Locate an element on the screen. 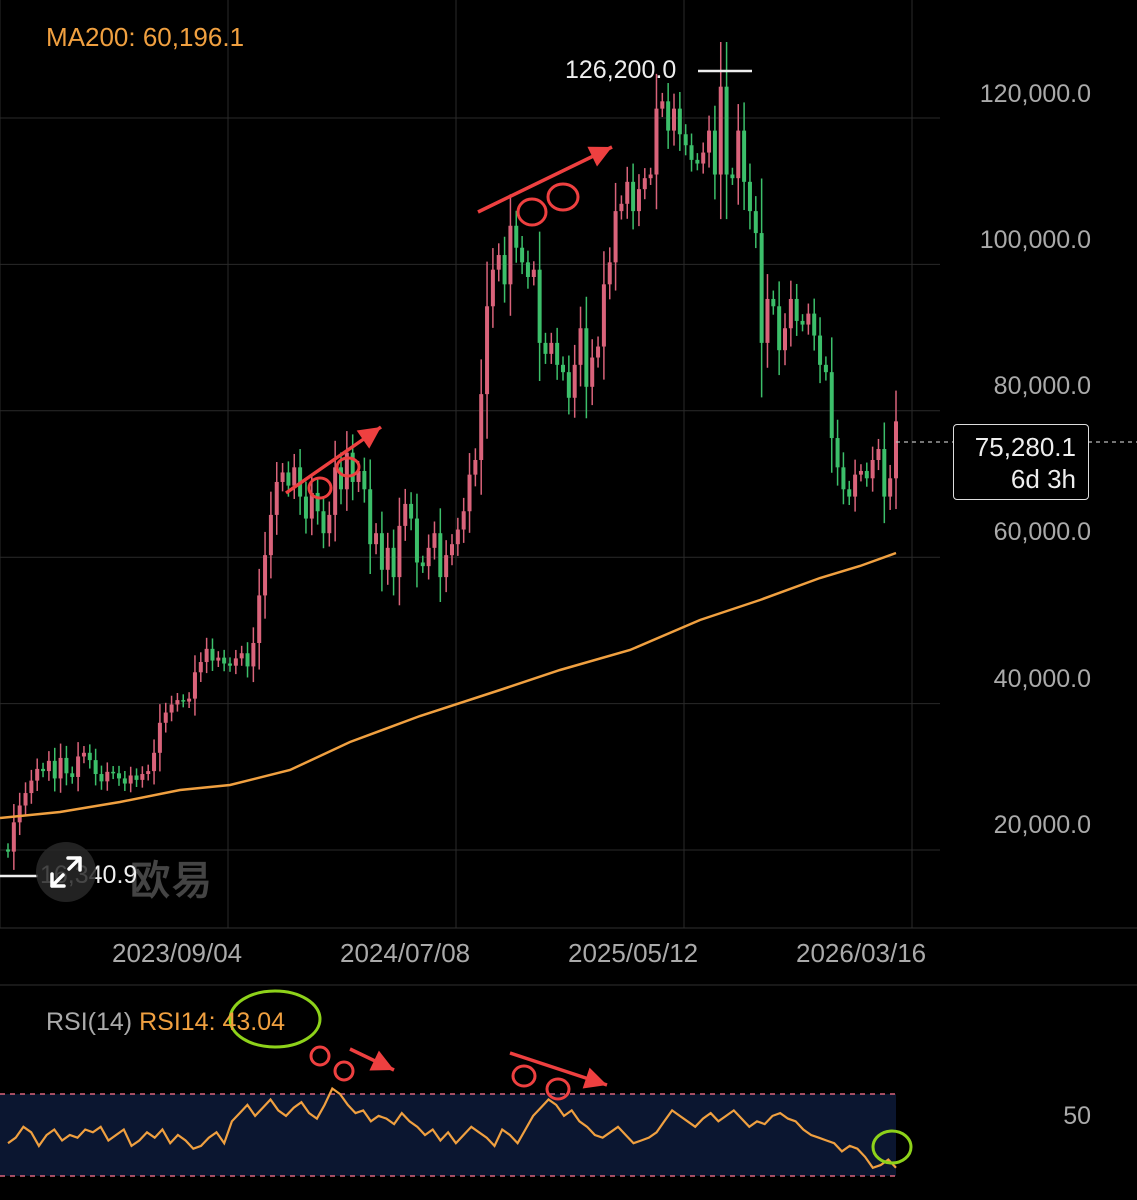 The width and height of the screenshot is (1137, 1200). ma200-label: MA200: 60,196.1 is located at coordinates (145, 37).